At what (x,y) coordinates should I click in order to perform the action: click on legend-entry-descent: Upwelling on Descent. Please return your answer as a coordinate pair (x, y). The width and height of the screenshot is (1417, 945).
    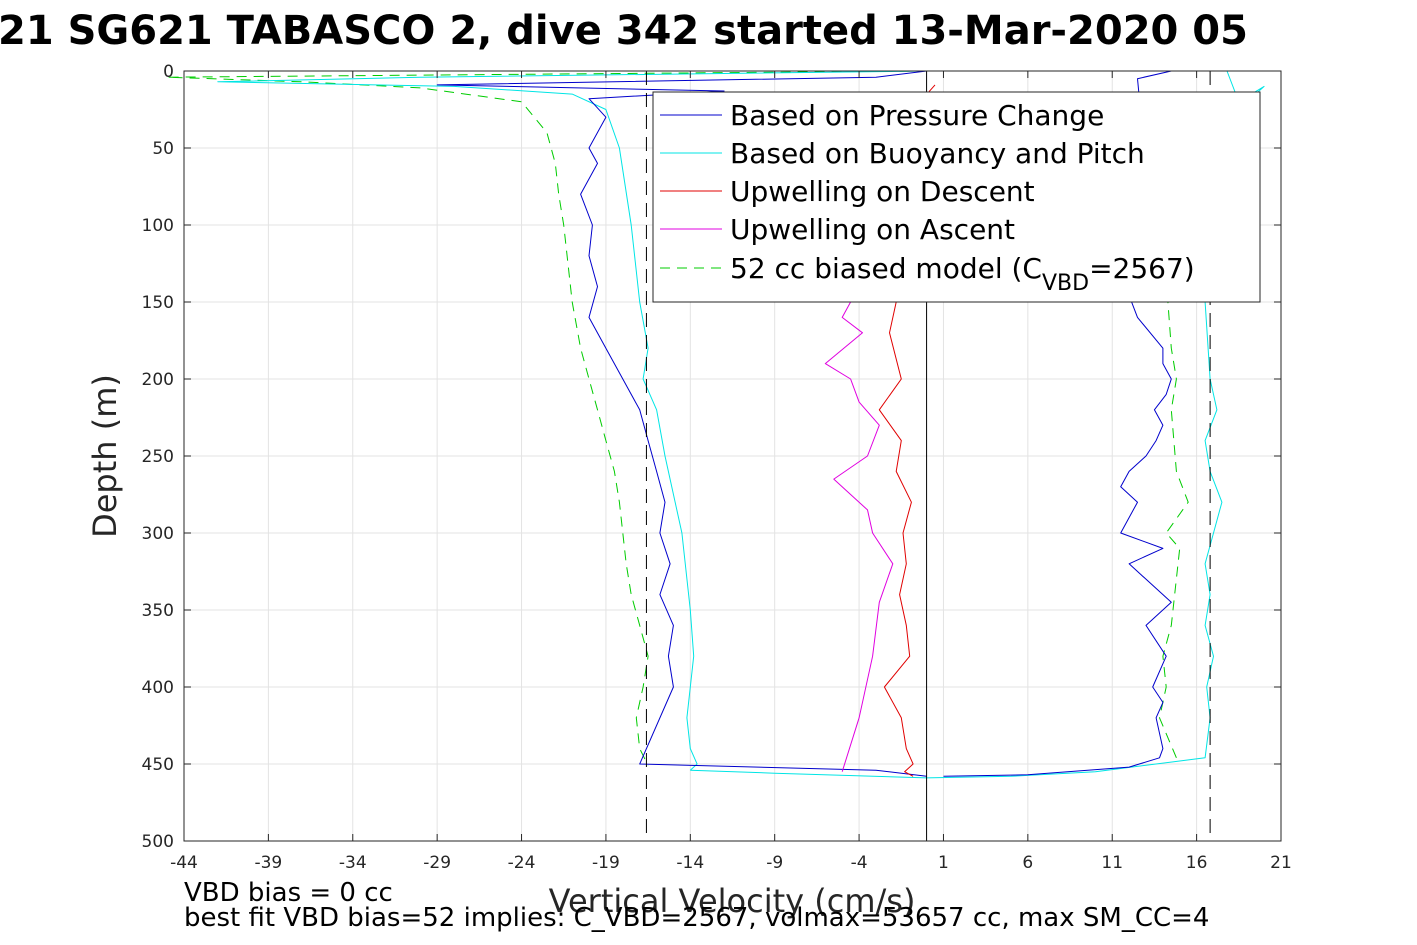
    Looking at the image, I should click on (882, 191).